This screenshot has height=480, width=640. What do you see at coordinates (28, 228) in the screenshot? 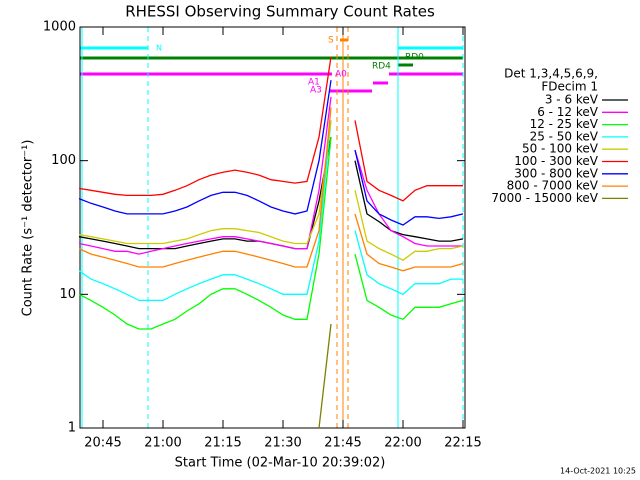
I see `y-axis-label: Count Rate (s⁻¹ detector⁻¹)` at bounding box center [28, 228].